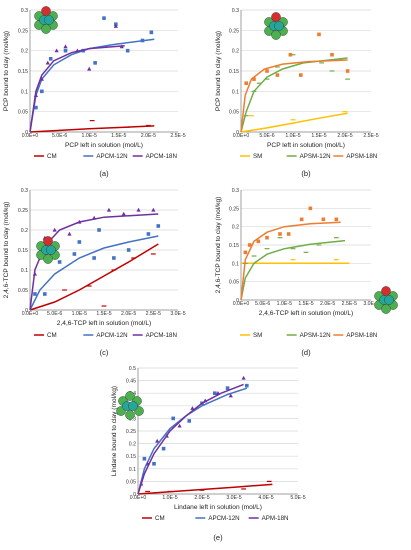 The width and height of the screenshot is (411, 550). I want to click on panel-caption: (b), so click(306, 173).